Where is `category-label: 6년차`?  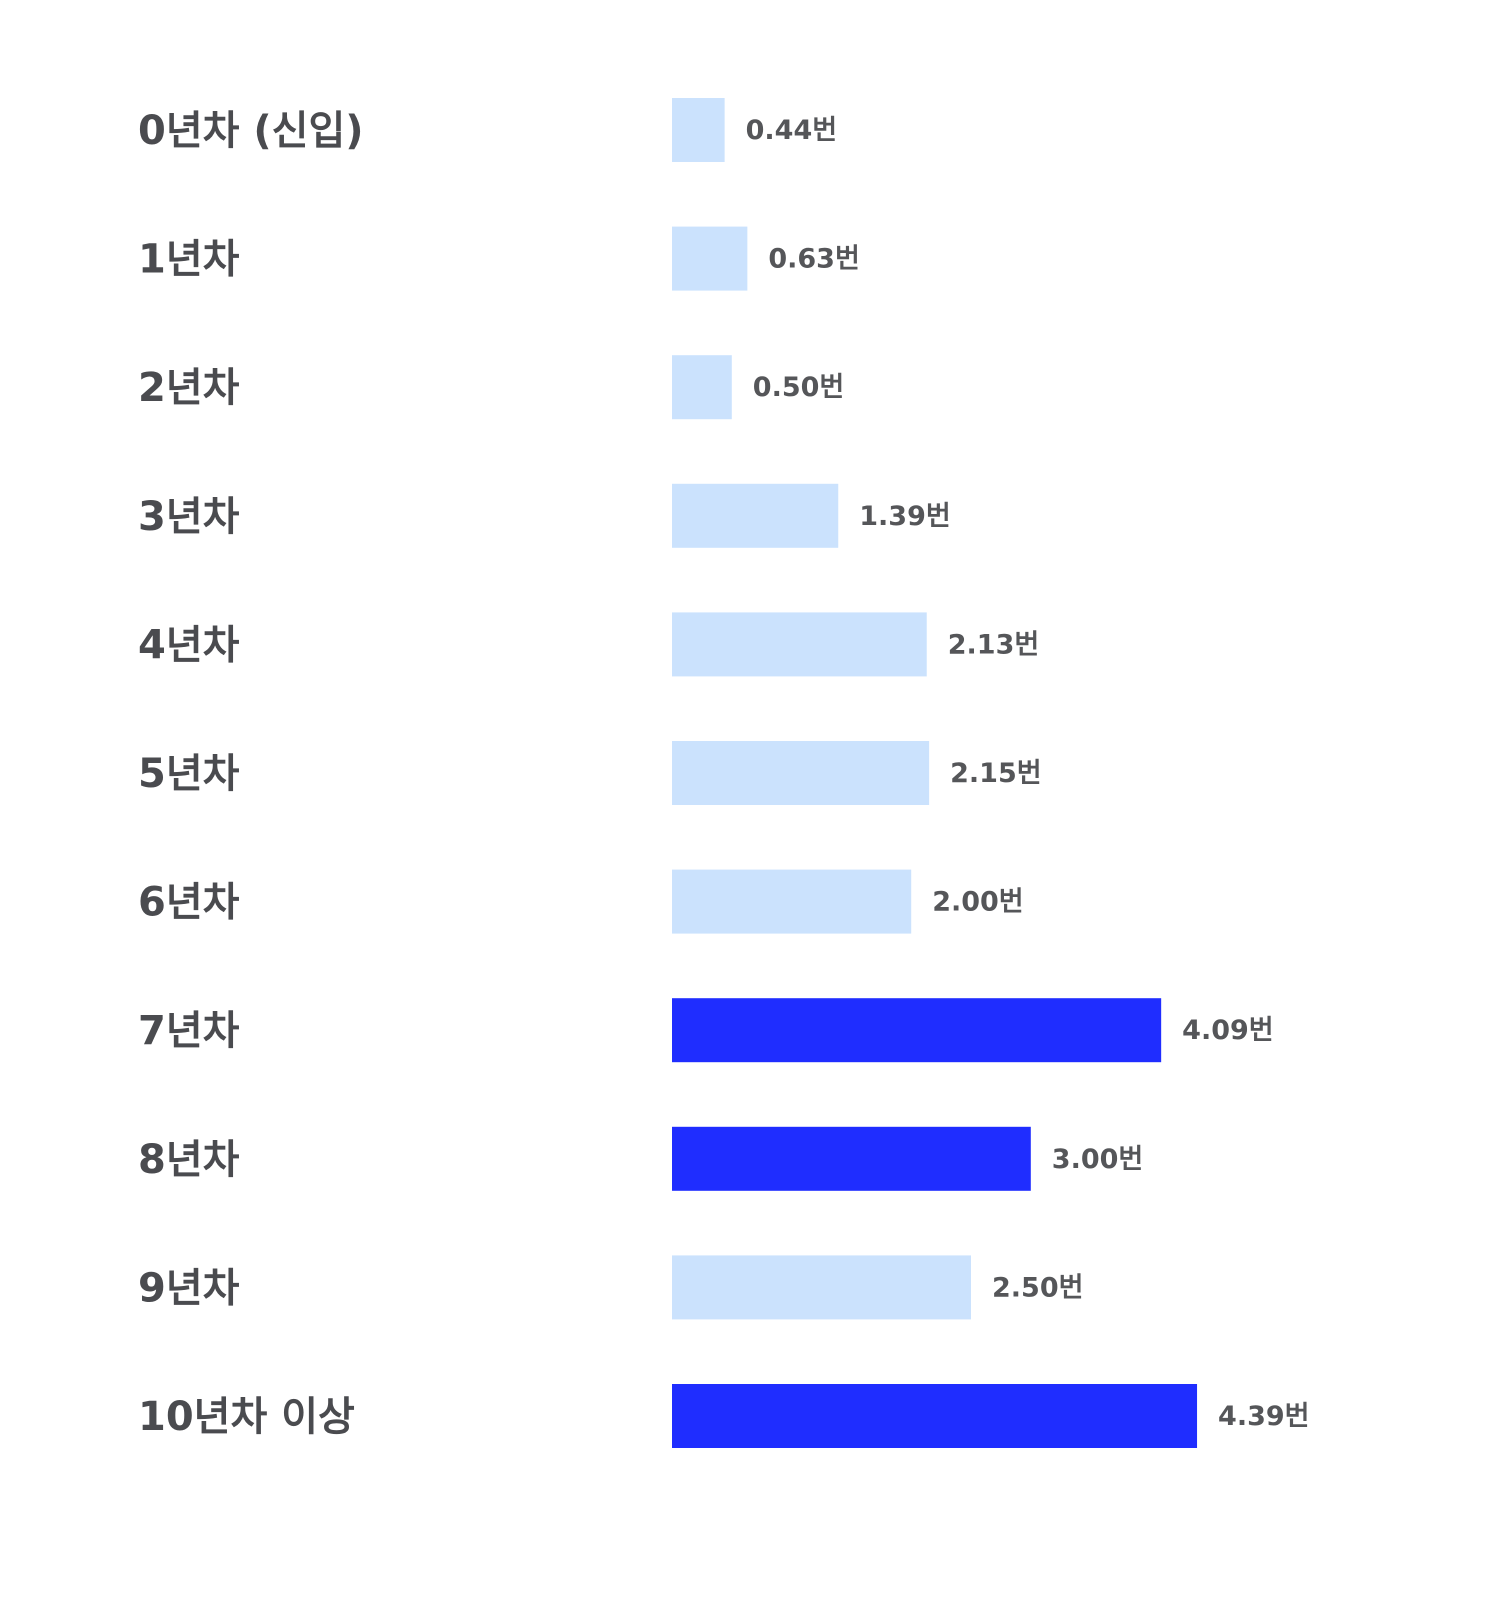 category-label: 6년차 is located at coordinates (189, 903).